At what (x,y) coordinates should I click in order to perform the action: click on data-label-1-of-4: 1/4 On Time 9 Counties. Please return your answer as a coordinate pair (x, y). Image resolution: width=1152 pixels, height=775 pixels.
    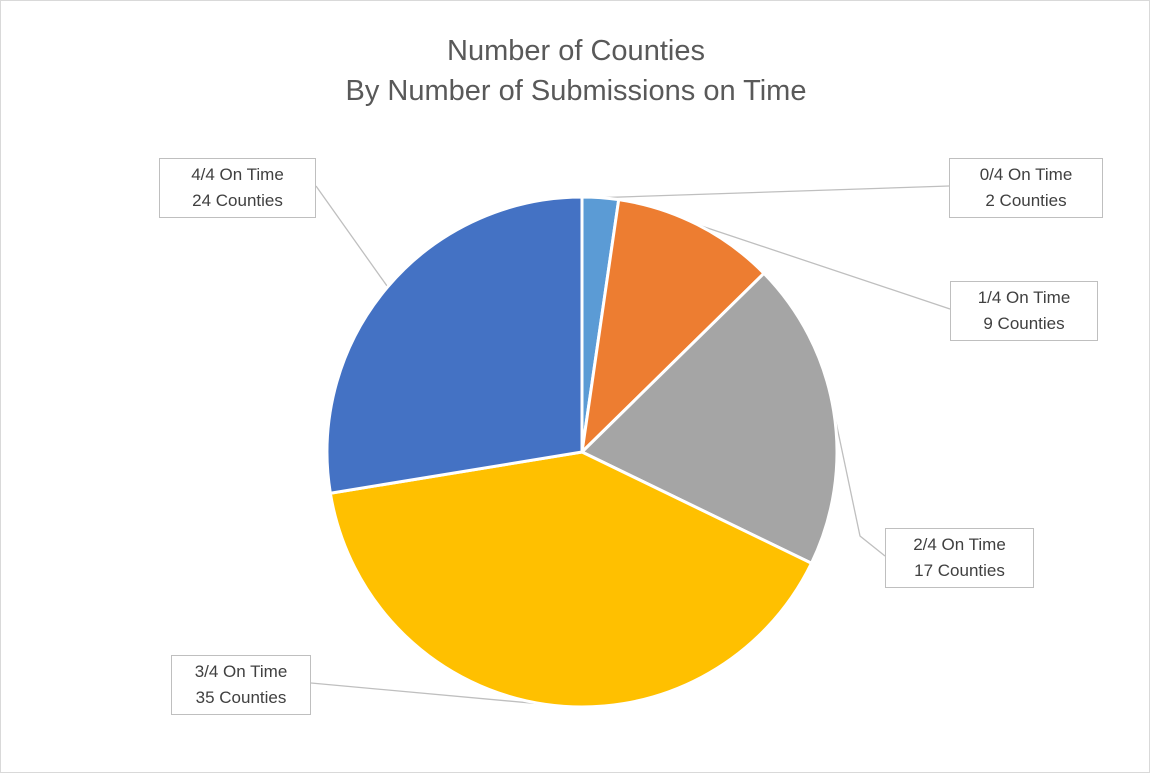
    Looking at the image, I should click on (1024, 311).